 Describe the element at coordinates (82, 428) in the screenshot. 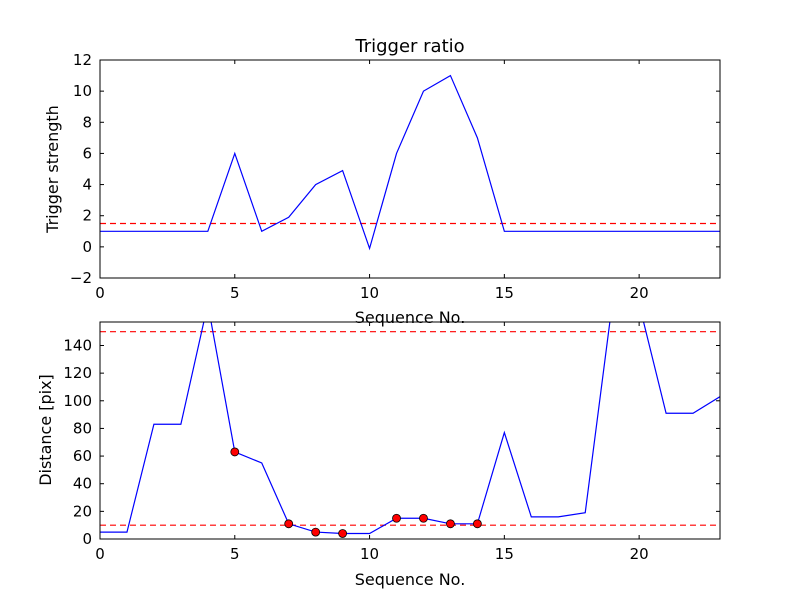

I see `y-tick-label: 80` at that location.